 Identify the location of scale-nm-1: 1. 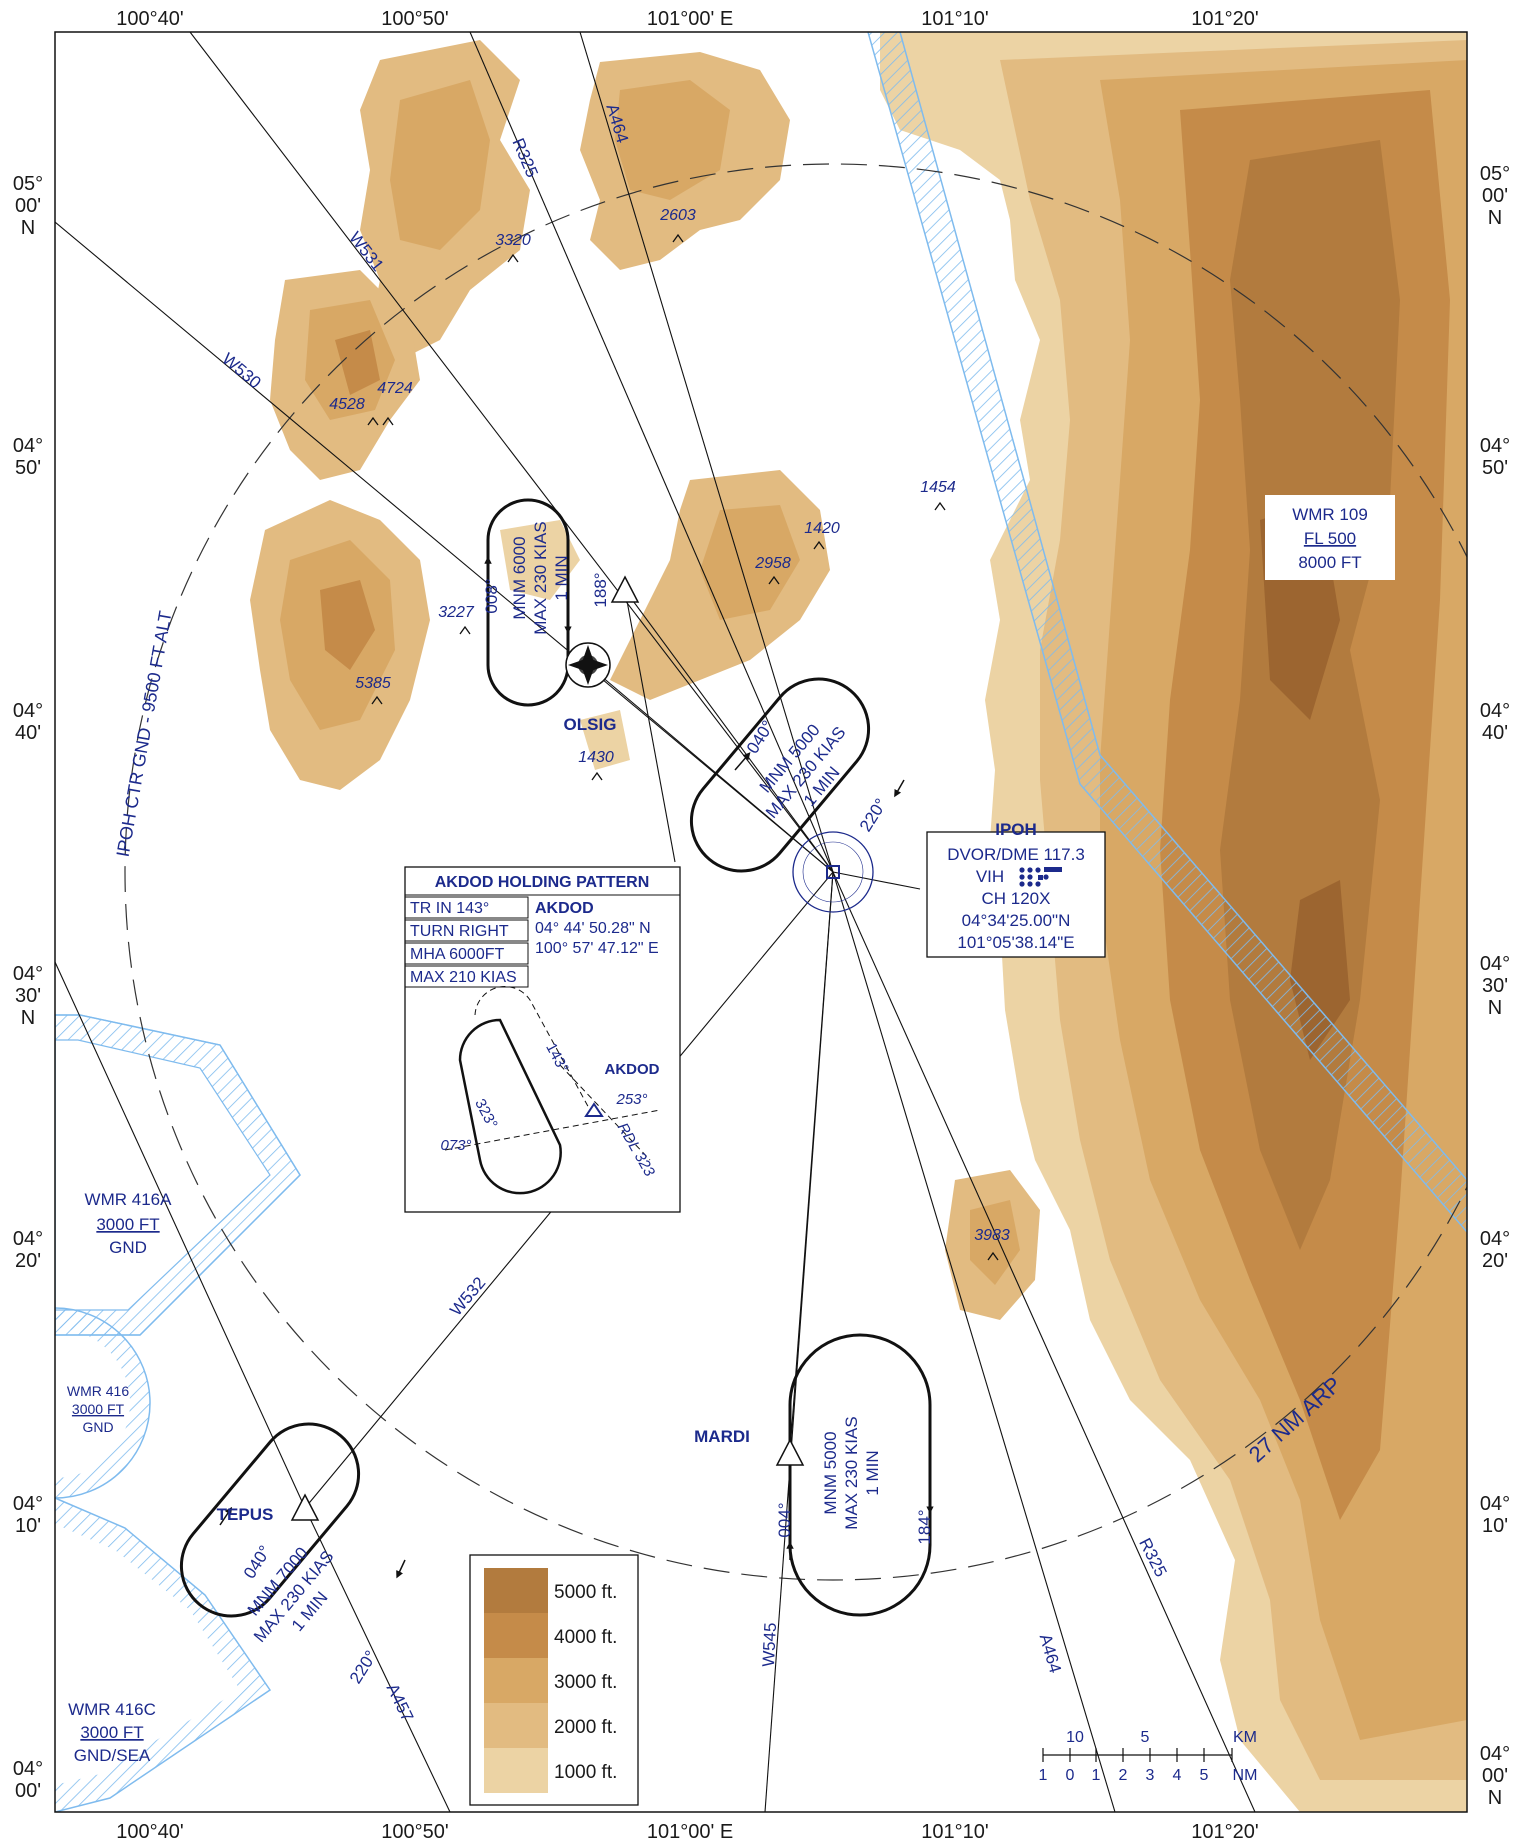
(1096, 1775).